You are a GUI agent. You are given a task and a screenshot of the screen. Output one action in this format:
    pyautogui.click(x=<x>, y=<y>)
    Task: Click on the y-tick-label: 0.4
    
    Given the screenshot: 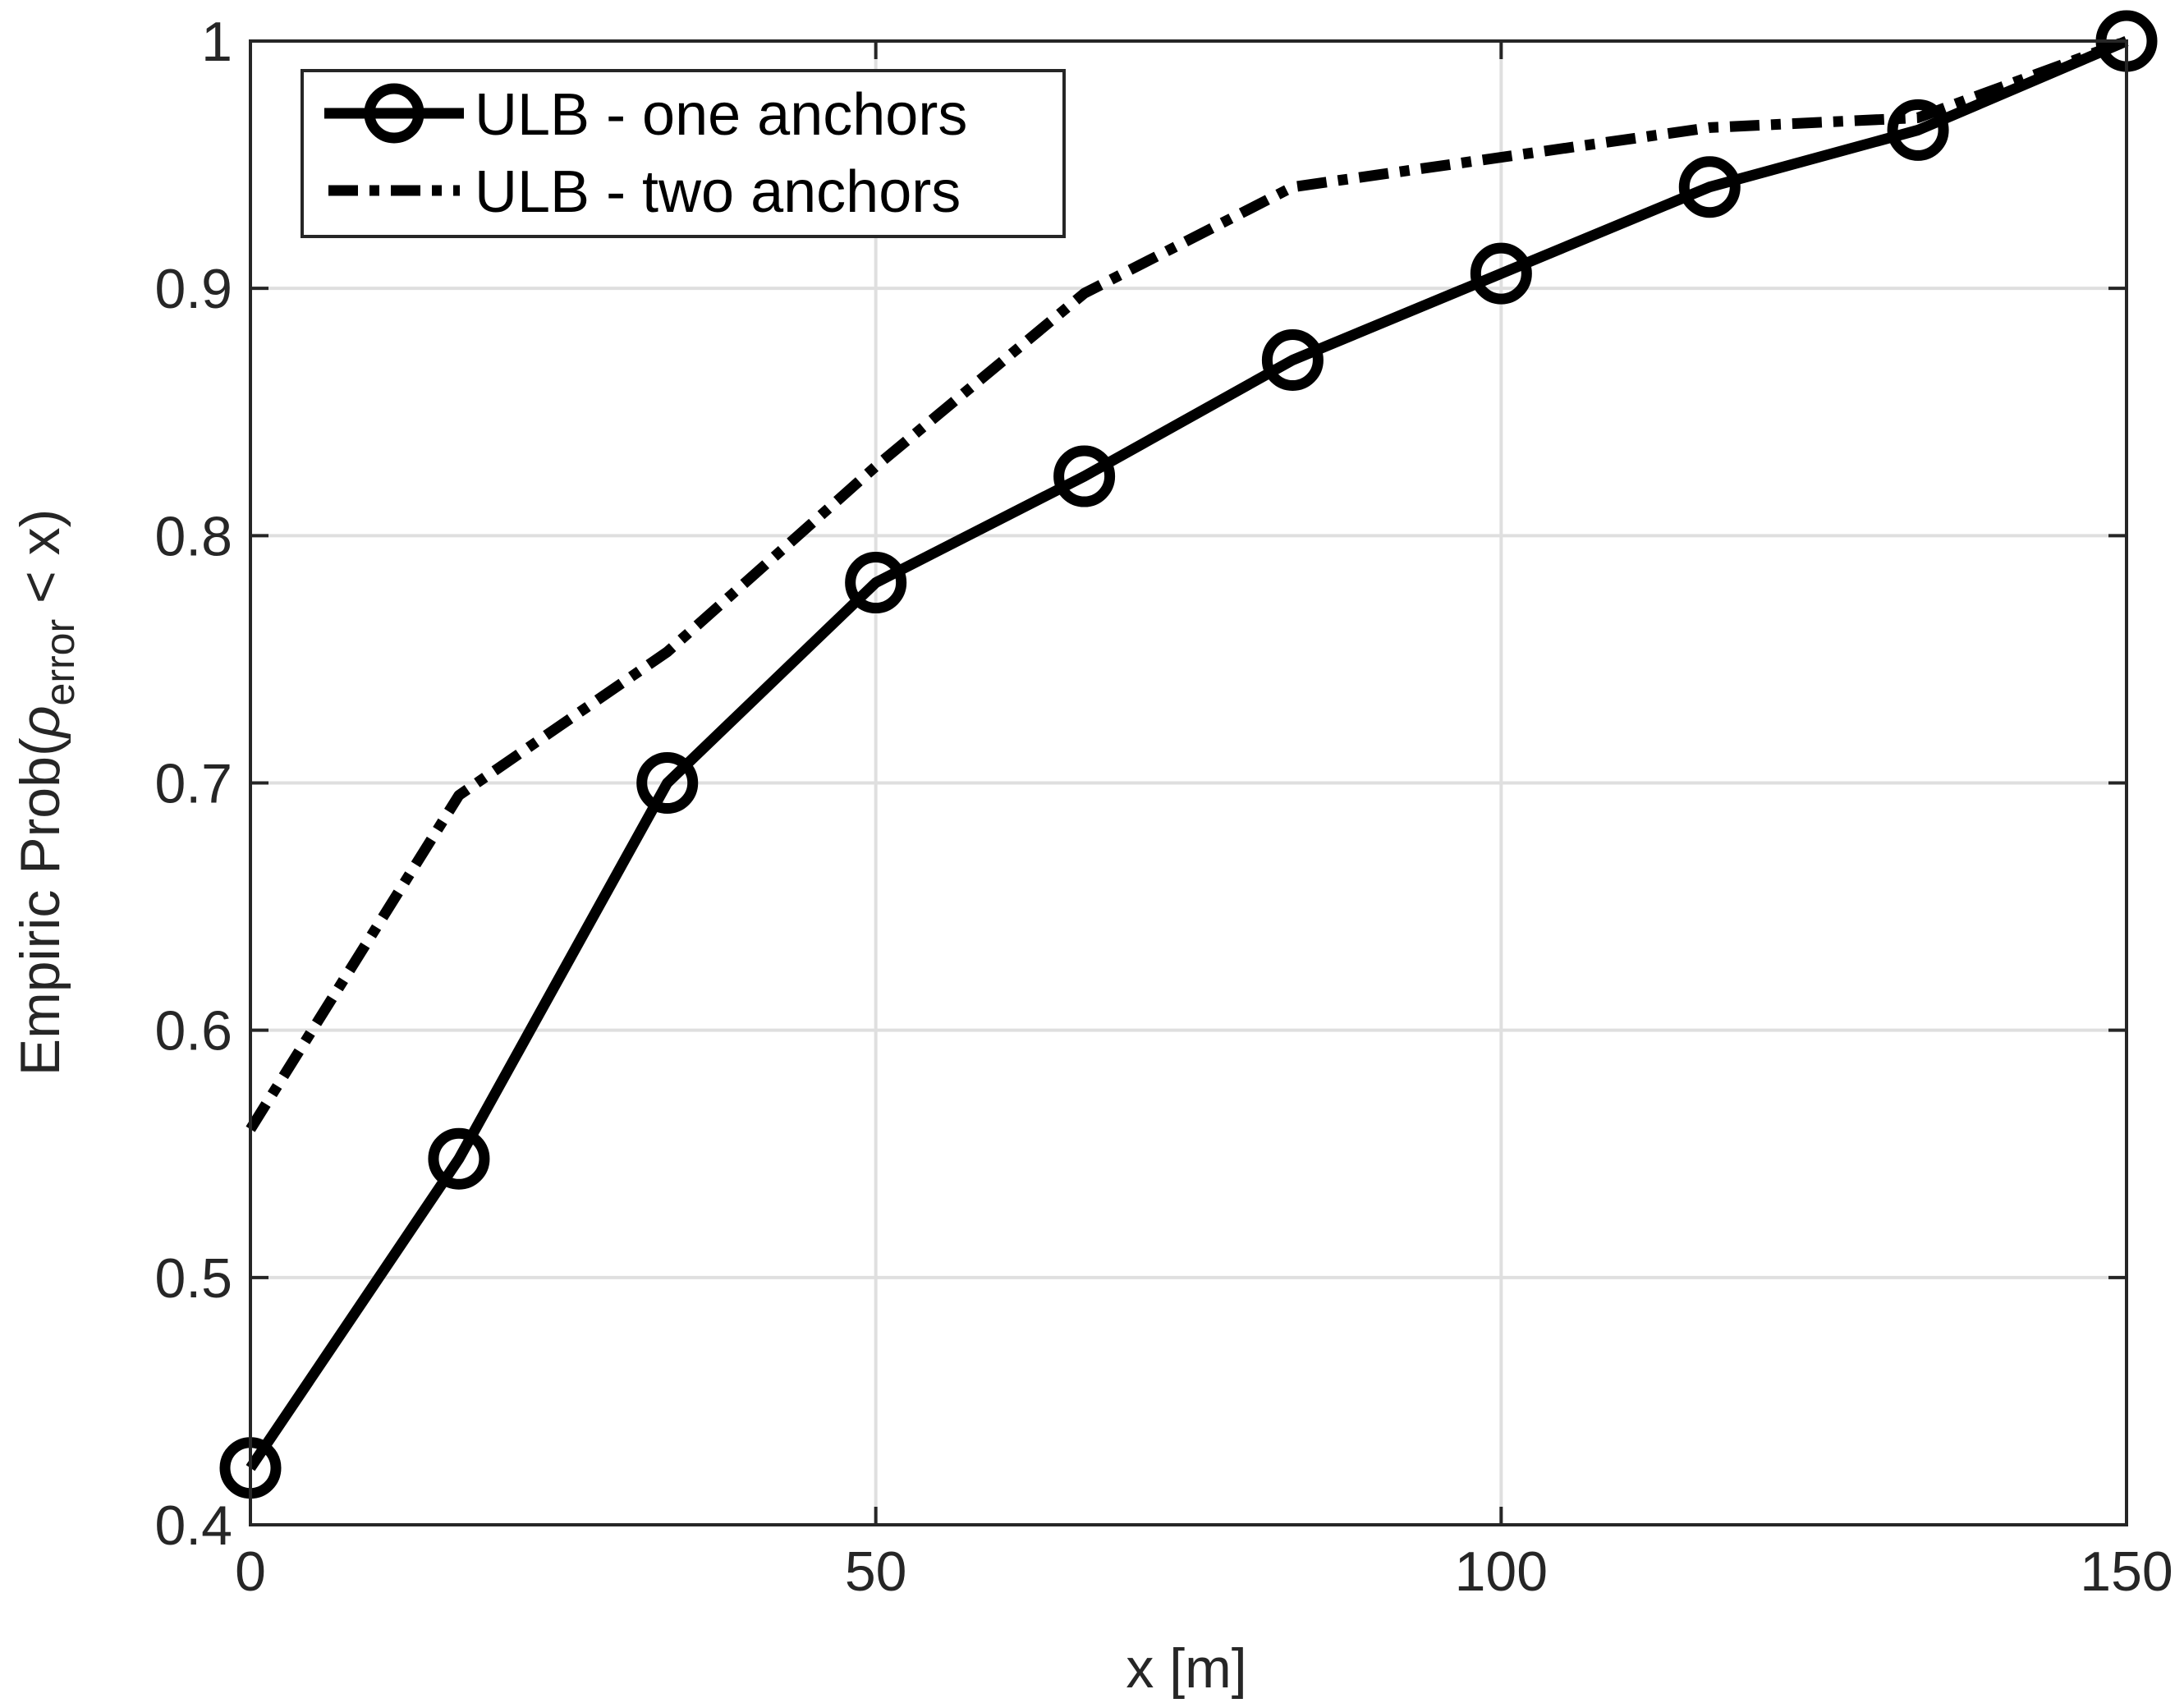 What is the action you would take?
    pyautogui.click(x=193, y=1525)
    